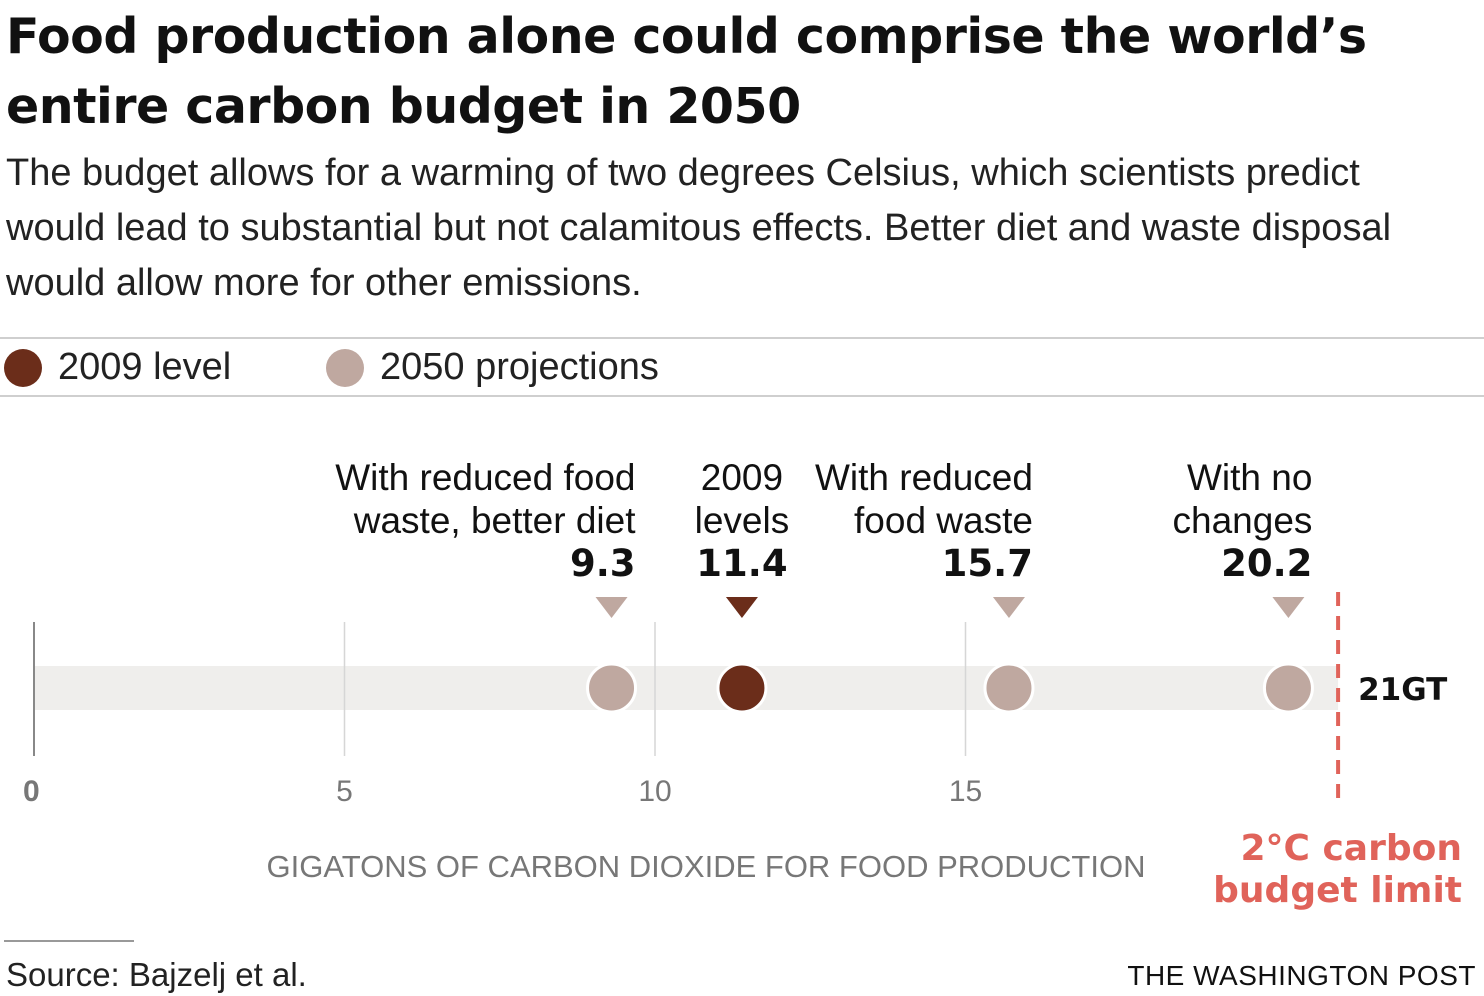  Describe the element at coordinates (494, 520) in the screenshot. I see `point-label: waste, better diet` at that location.